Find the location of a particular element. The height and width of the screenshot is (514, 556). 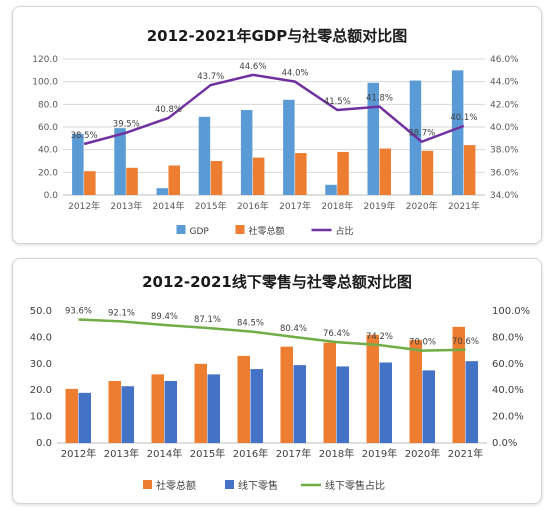

data-label: 38.5% is located at coordinates (84, 136).